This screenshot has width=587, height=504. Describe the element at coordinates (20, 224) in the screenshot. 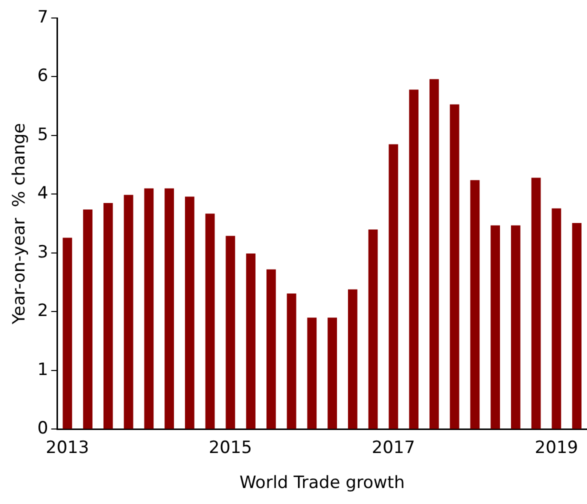

I see `y-axis-title: Year-on-year % change` at that location.